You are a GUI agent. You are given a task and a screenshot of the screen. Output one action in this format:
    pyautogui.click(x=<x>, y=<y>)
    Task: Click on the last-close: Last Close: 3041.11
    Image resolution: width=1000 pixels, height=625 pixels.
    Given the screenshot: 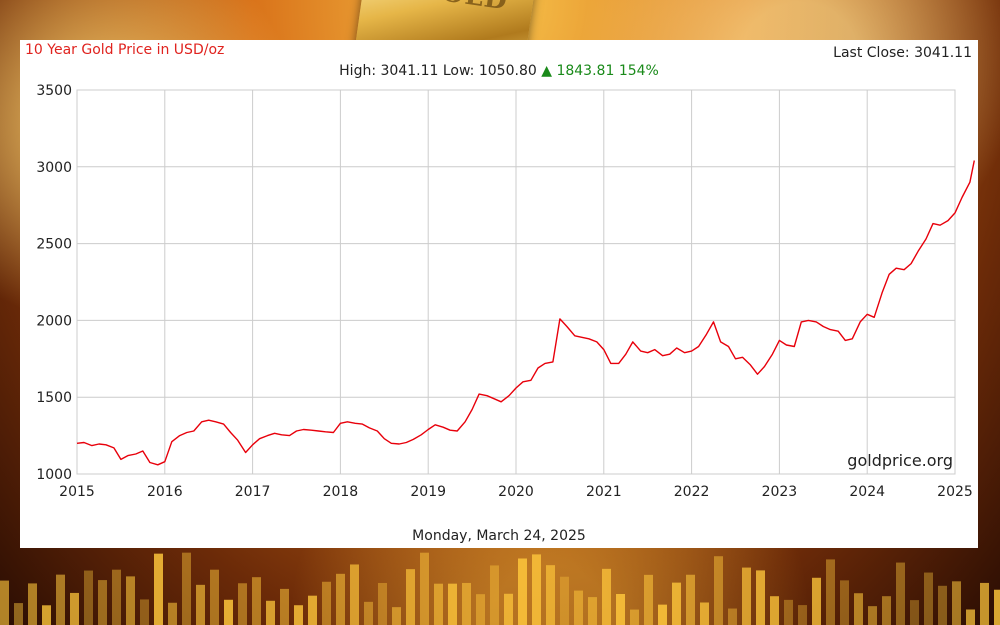 What is the action you would take?
    pyautogui.click(x=902, y=53)
    